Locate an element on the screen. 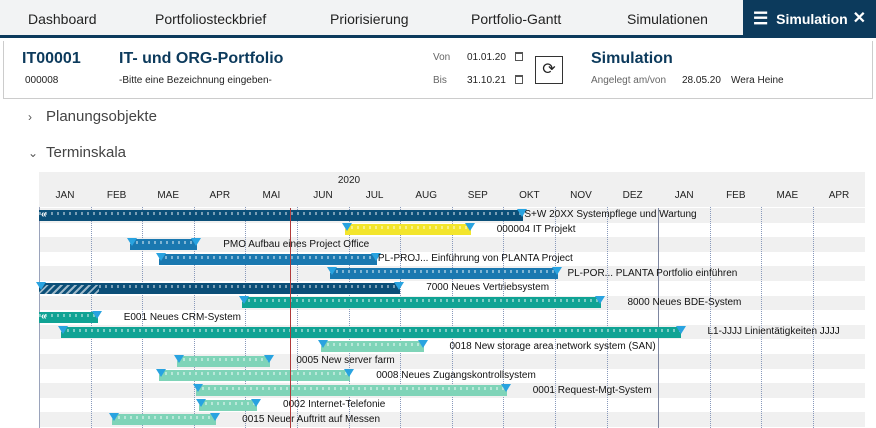 This screenshot has height=428, width=876. portfolio-description: -Bitte eine Bezeichnung eingeben- is located at coordinates (195, 80).